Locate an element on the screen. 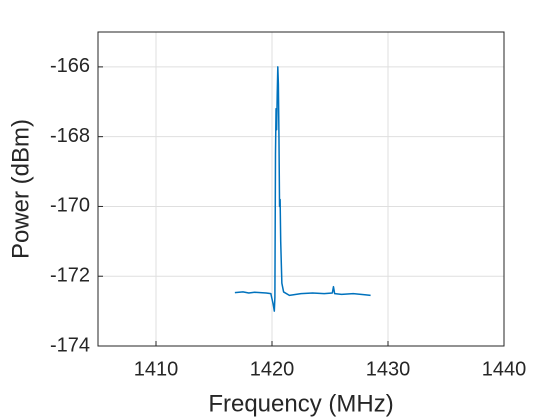 The height and width of the screenshot is (420, 560). x-tick-label: 1410 is located at coordinates (156, 369).